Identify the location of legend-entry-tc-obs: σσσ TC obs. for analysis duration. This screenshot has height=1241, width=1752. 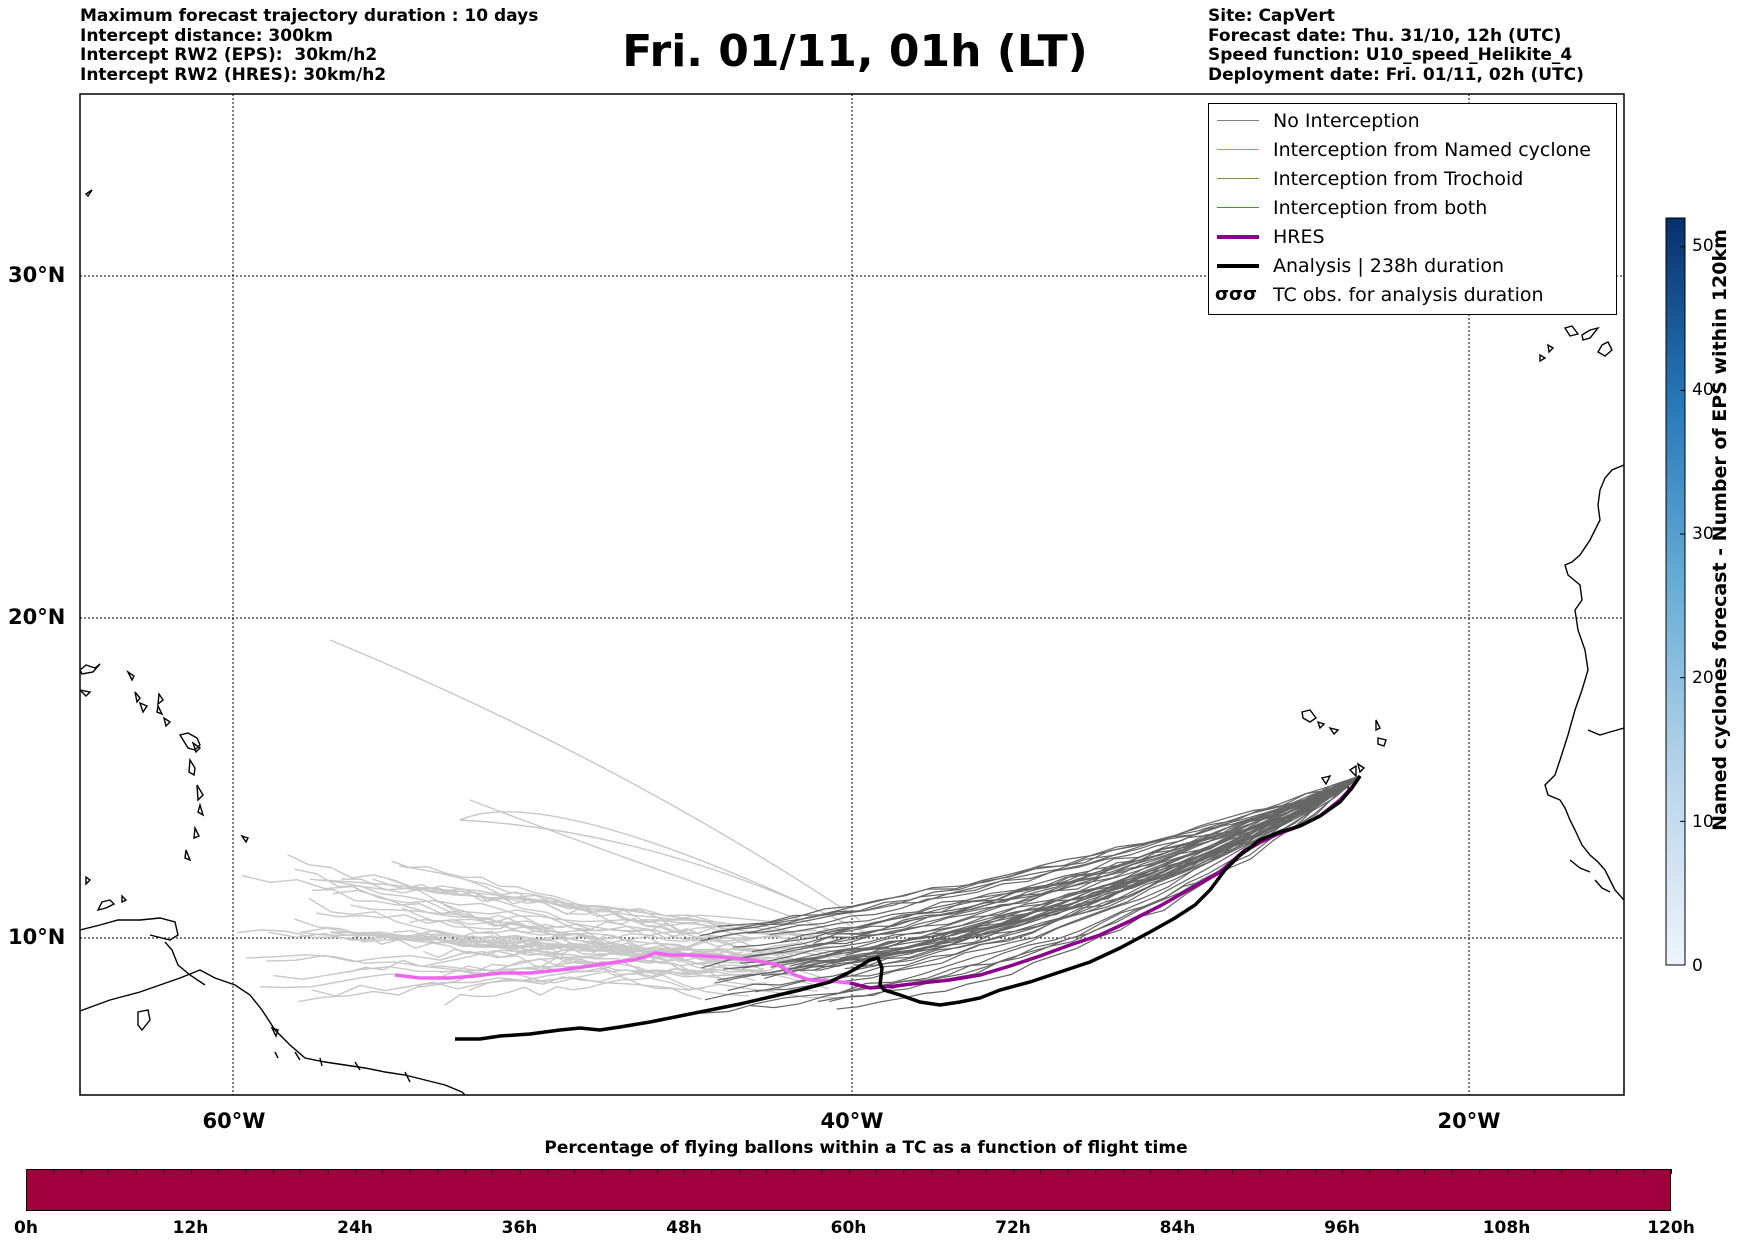
(1412, 295).